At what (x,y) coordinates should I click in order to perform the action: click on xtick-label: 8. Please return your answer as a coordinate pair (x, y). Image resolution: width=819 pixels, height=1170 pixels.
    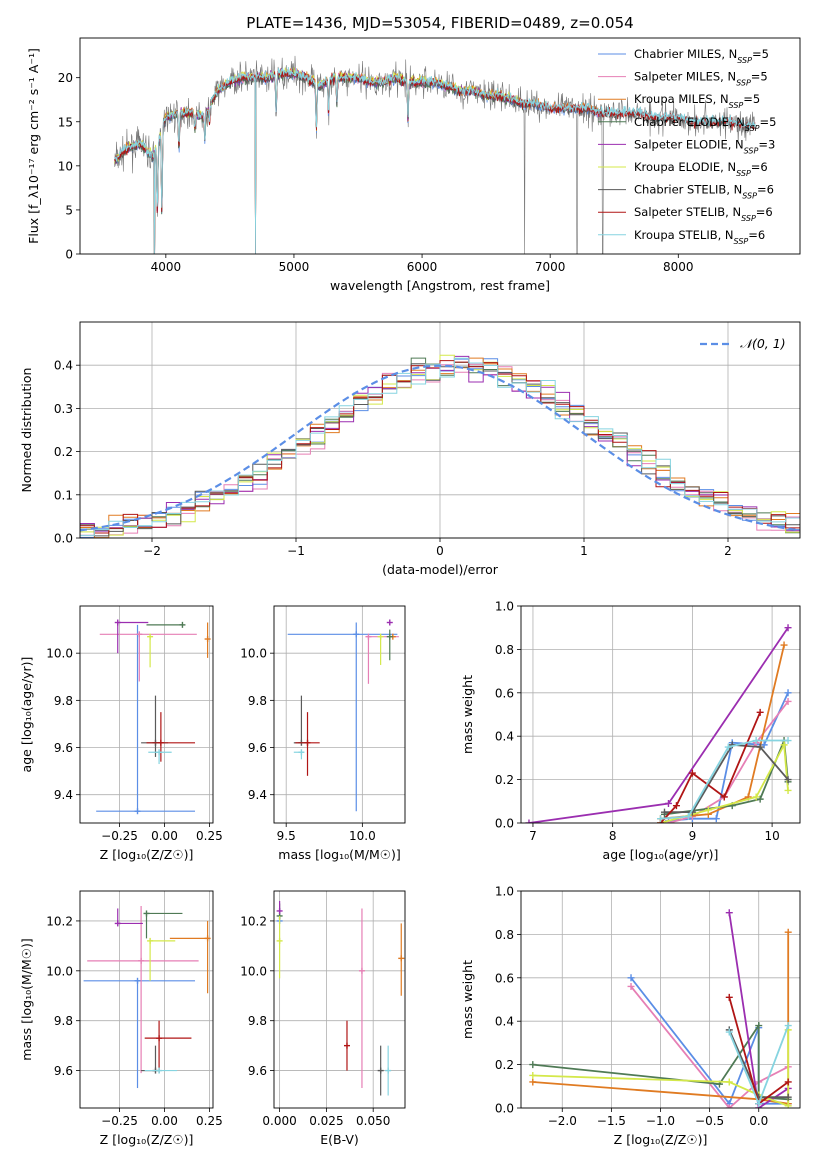
    Looking at the image, I should click on (613, 836).